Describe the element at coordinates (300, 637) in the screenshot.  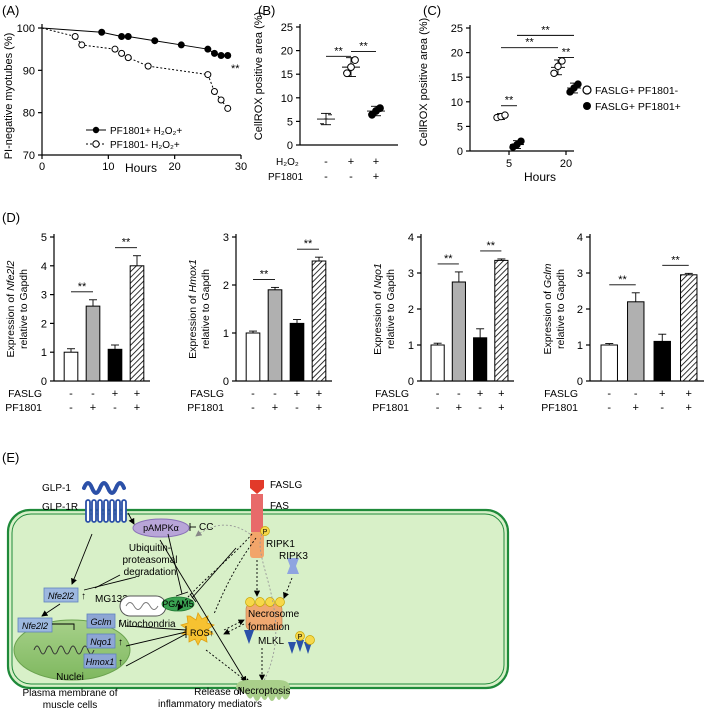
I see `mlkl-p: P` at that location.